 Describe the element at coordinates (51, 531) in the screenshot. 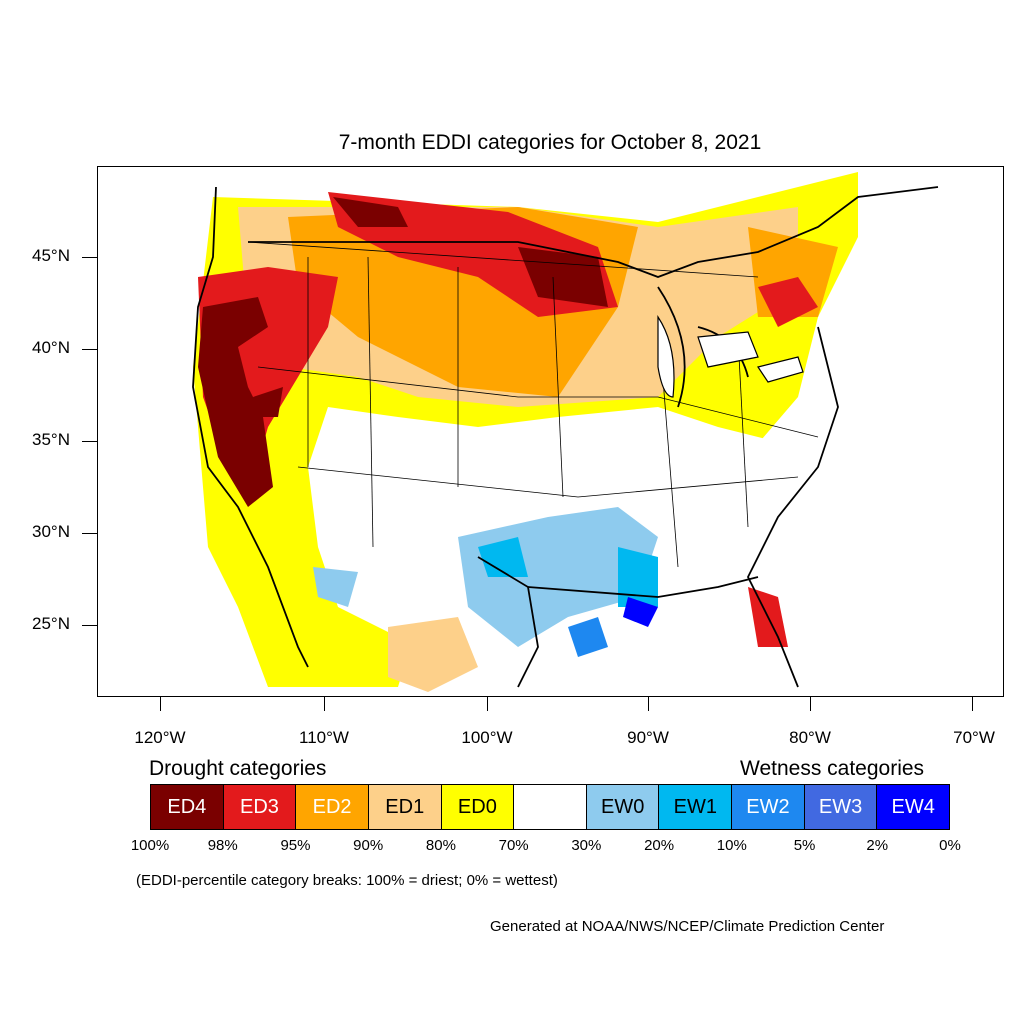

I see `lat-label-30: 30°N` at that location.